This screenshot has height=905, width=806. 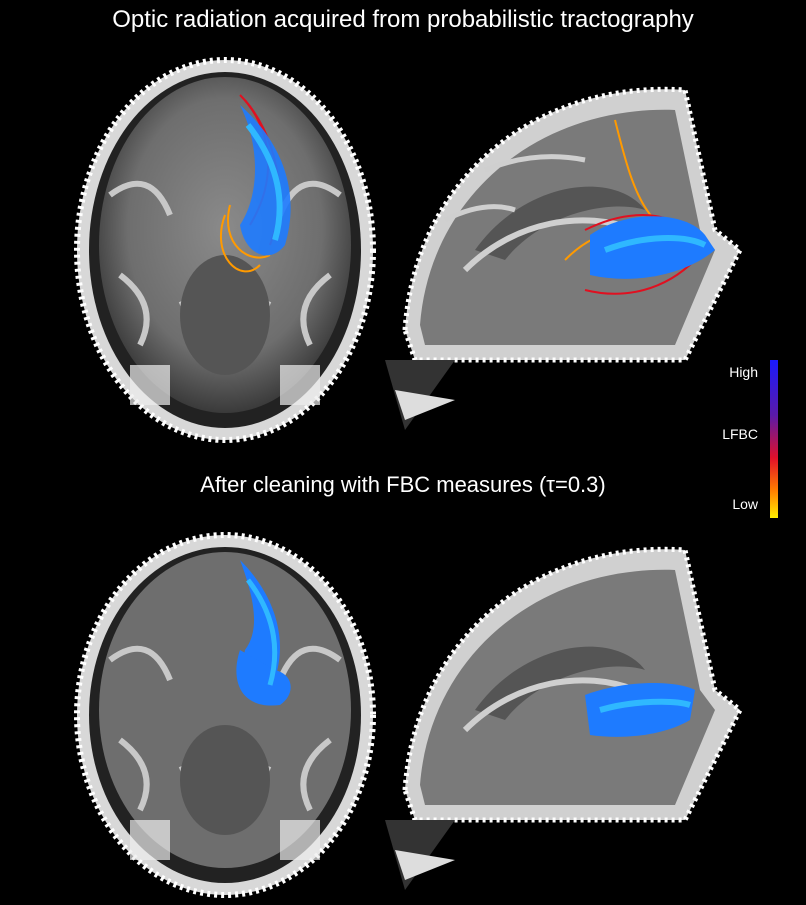 I want to click on legend-measure-label: LFBC, so click(x=740, y=434).